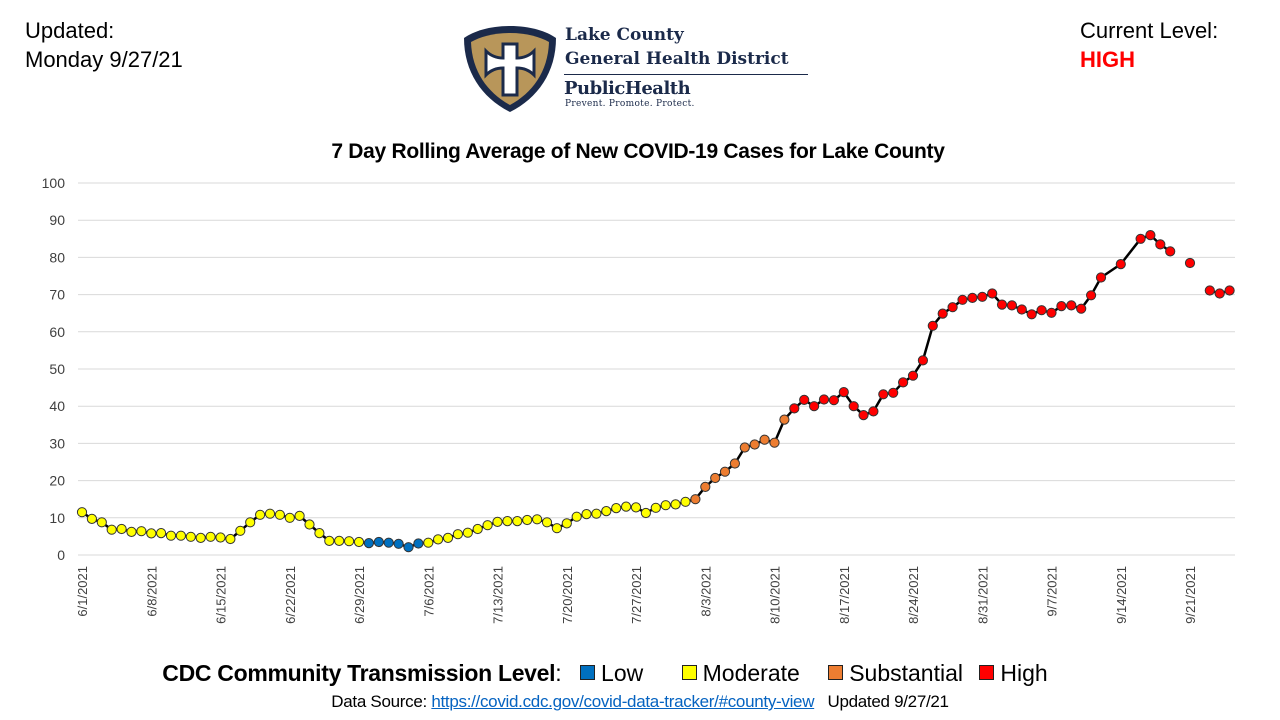 The width and height of the screenshot is (1280, 720). What do you see at coordinates (558, 673) in the screenshot?
I see `legend-colon: :` at bounding box center [558, 673].